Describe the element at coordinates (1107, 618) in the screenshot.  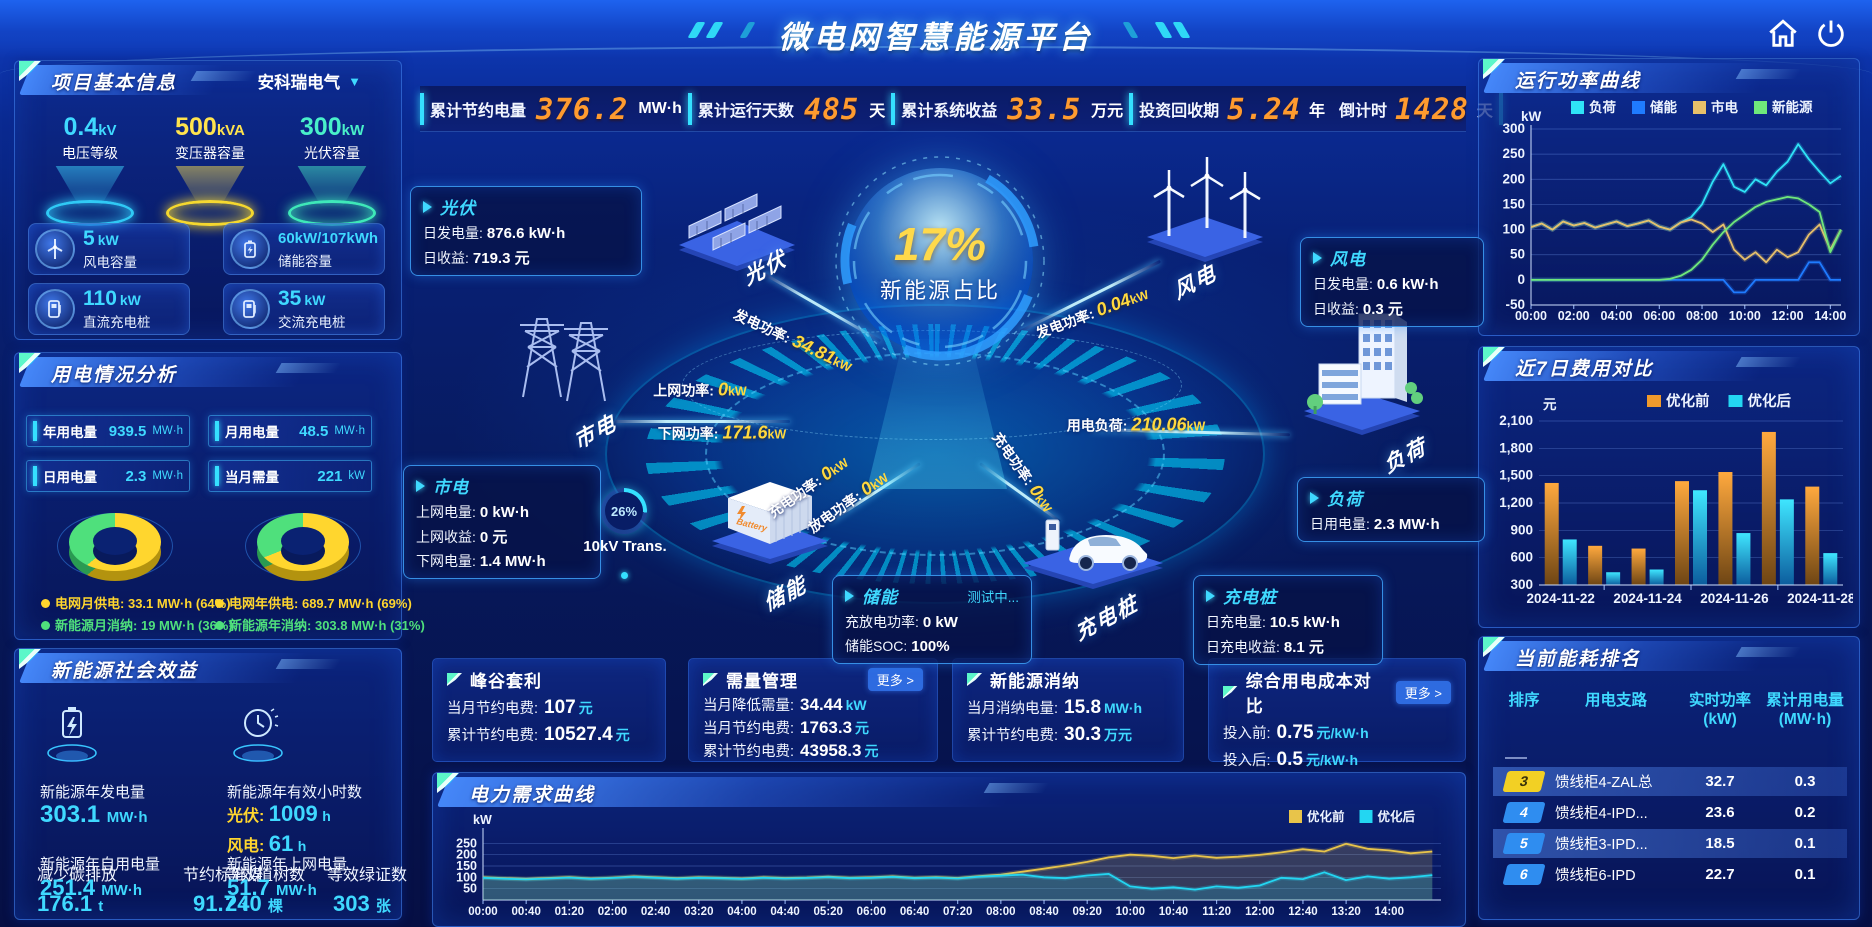
I see `charger-label: 充电桩` at that location.